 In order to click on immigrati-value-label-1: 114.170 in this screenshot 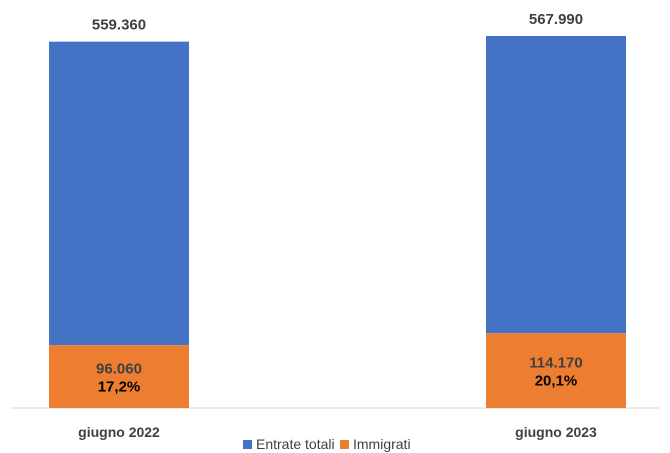, I will do `click(555, 363)`.